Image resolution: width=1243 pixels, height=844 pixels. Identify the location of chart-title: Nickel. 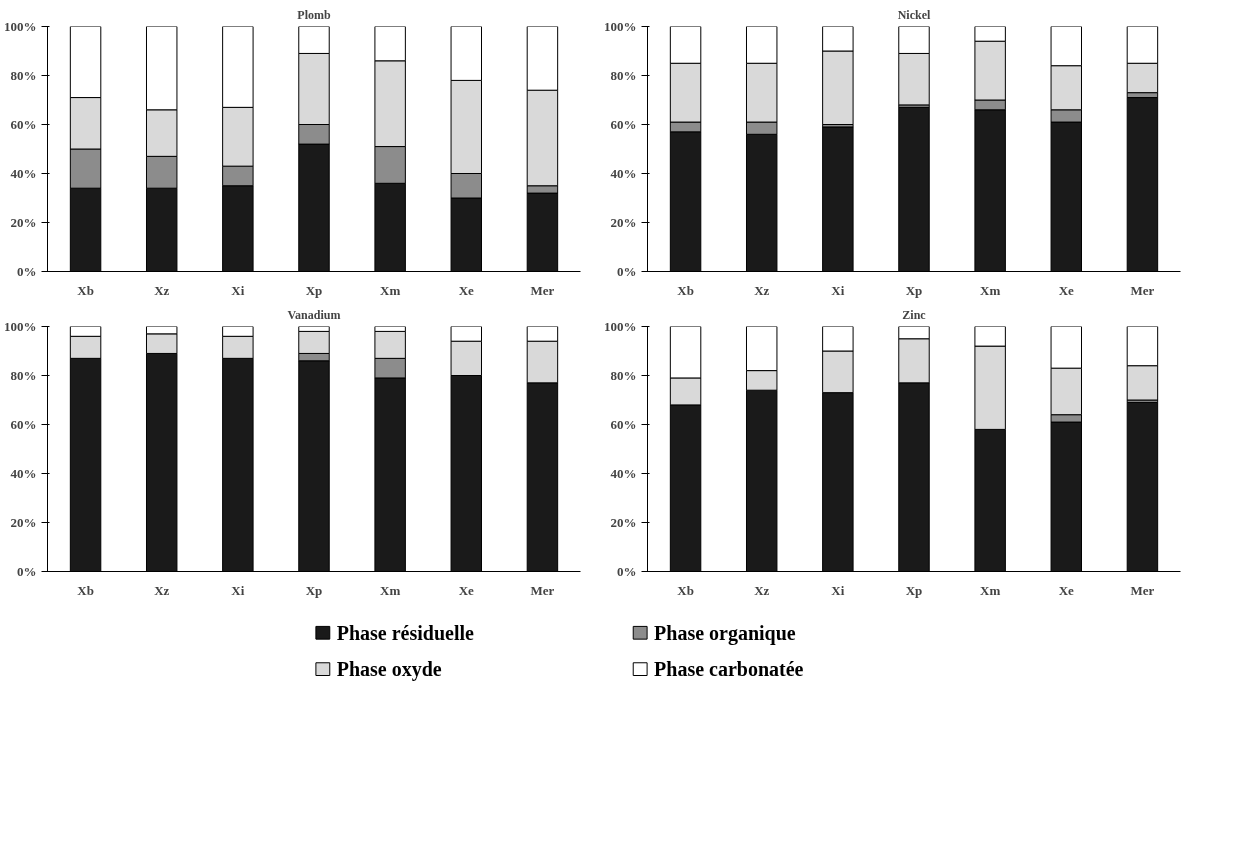
(914, 14).